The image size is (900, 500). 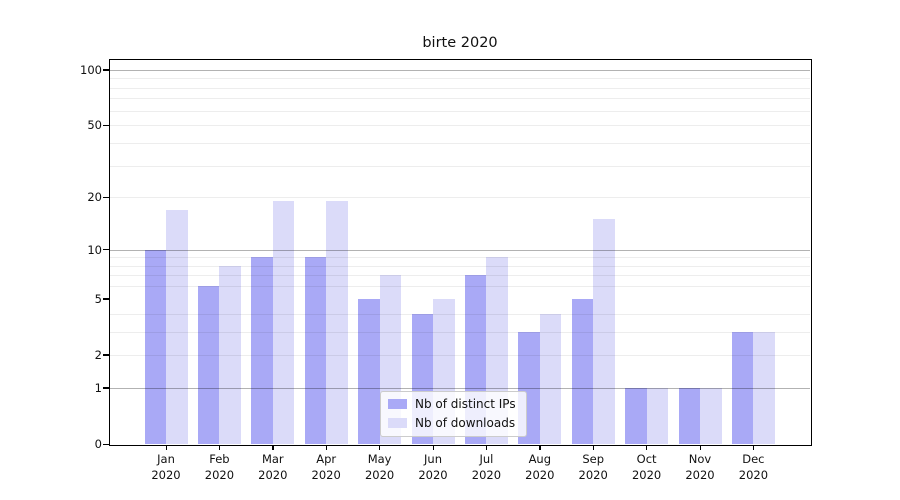 I want to click on bar-downloads-feb, so click(x=230, y=354).